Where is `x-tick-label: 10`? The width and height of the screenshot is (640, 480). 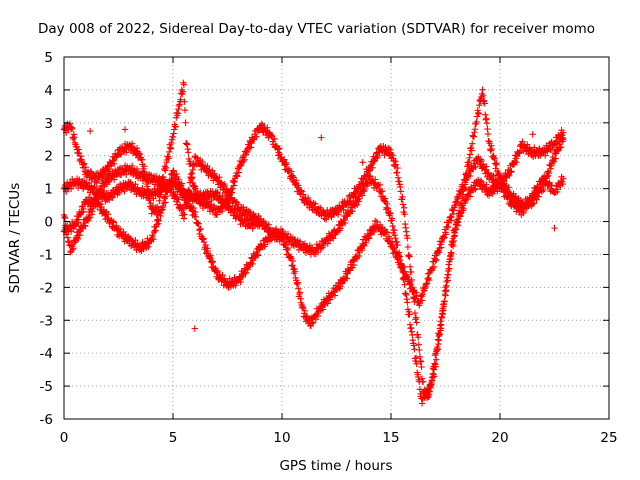 x-tick-label: 10 is located at coordinates (281, 438).